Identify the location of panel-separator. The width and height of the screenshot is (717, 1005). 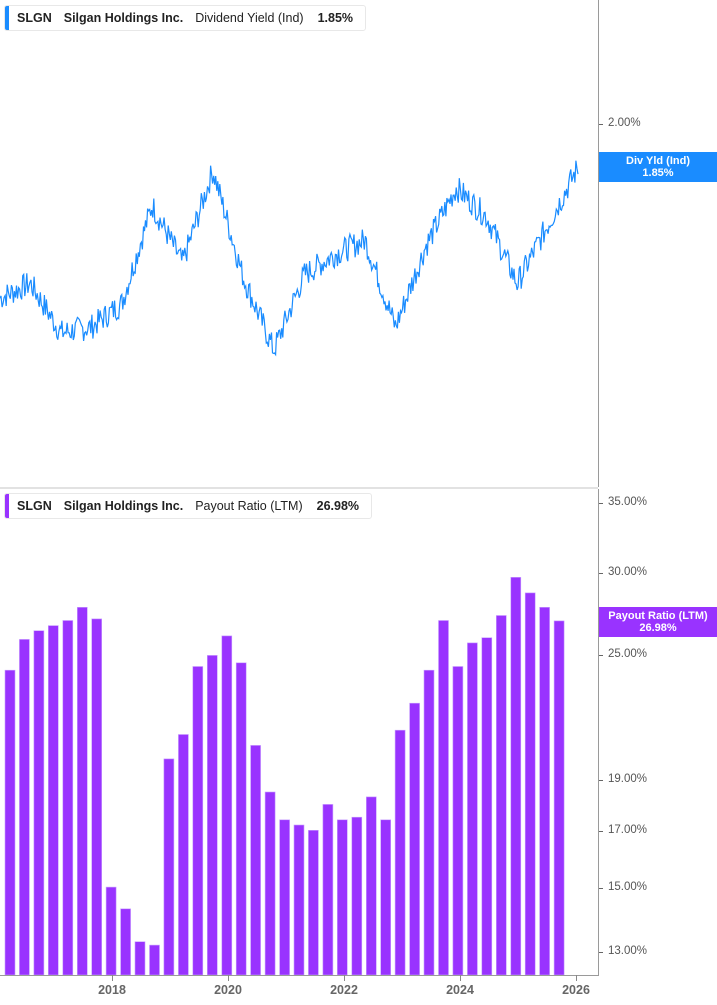
(299, 488).